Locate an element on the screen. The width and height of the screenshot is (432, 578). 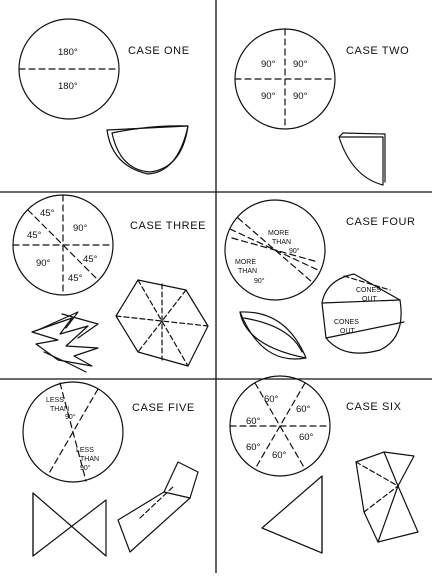
case-six-panel: CASE SIX 60° 60° 60° 60° 60° 60° is located at coordinates (324, 464).